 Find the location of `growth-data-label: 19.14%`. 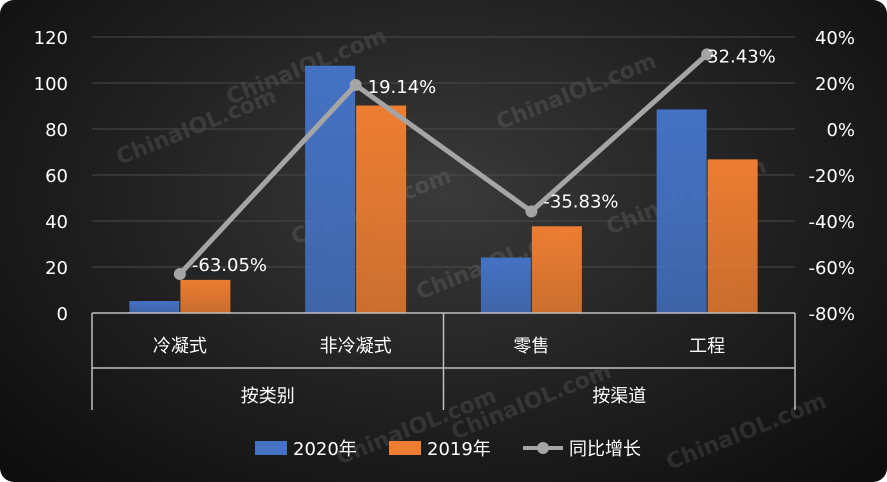

growth-data-label: 19.14% is located at coordinates (402, 87).